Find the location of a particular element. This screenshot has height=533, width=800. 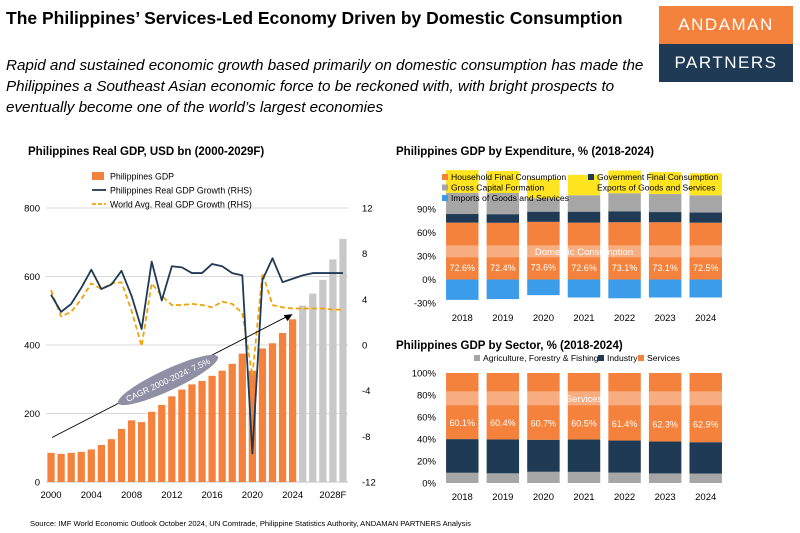

x-tick-label: 2023 is located at coordinates (665, 497).